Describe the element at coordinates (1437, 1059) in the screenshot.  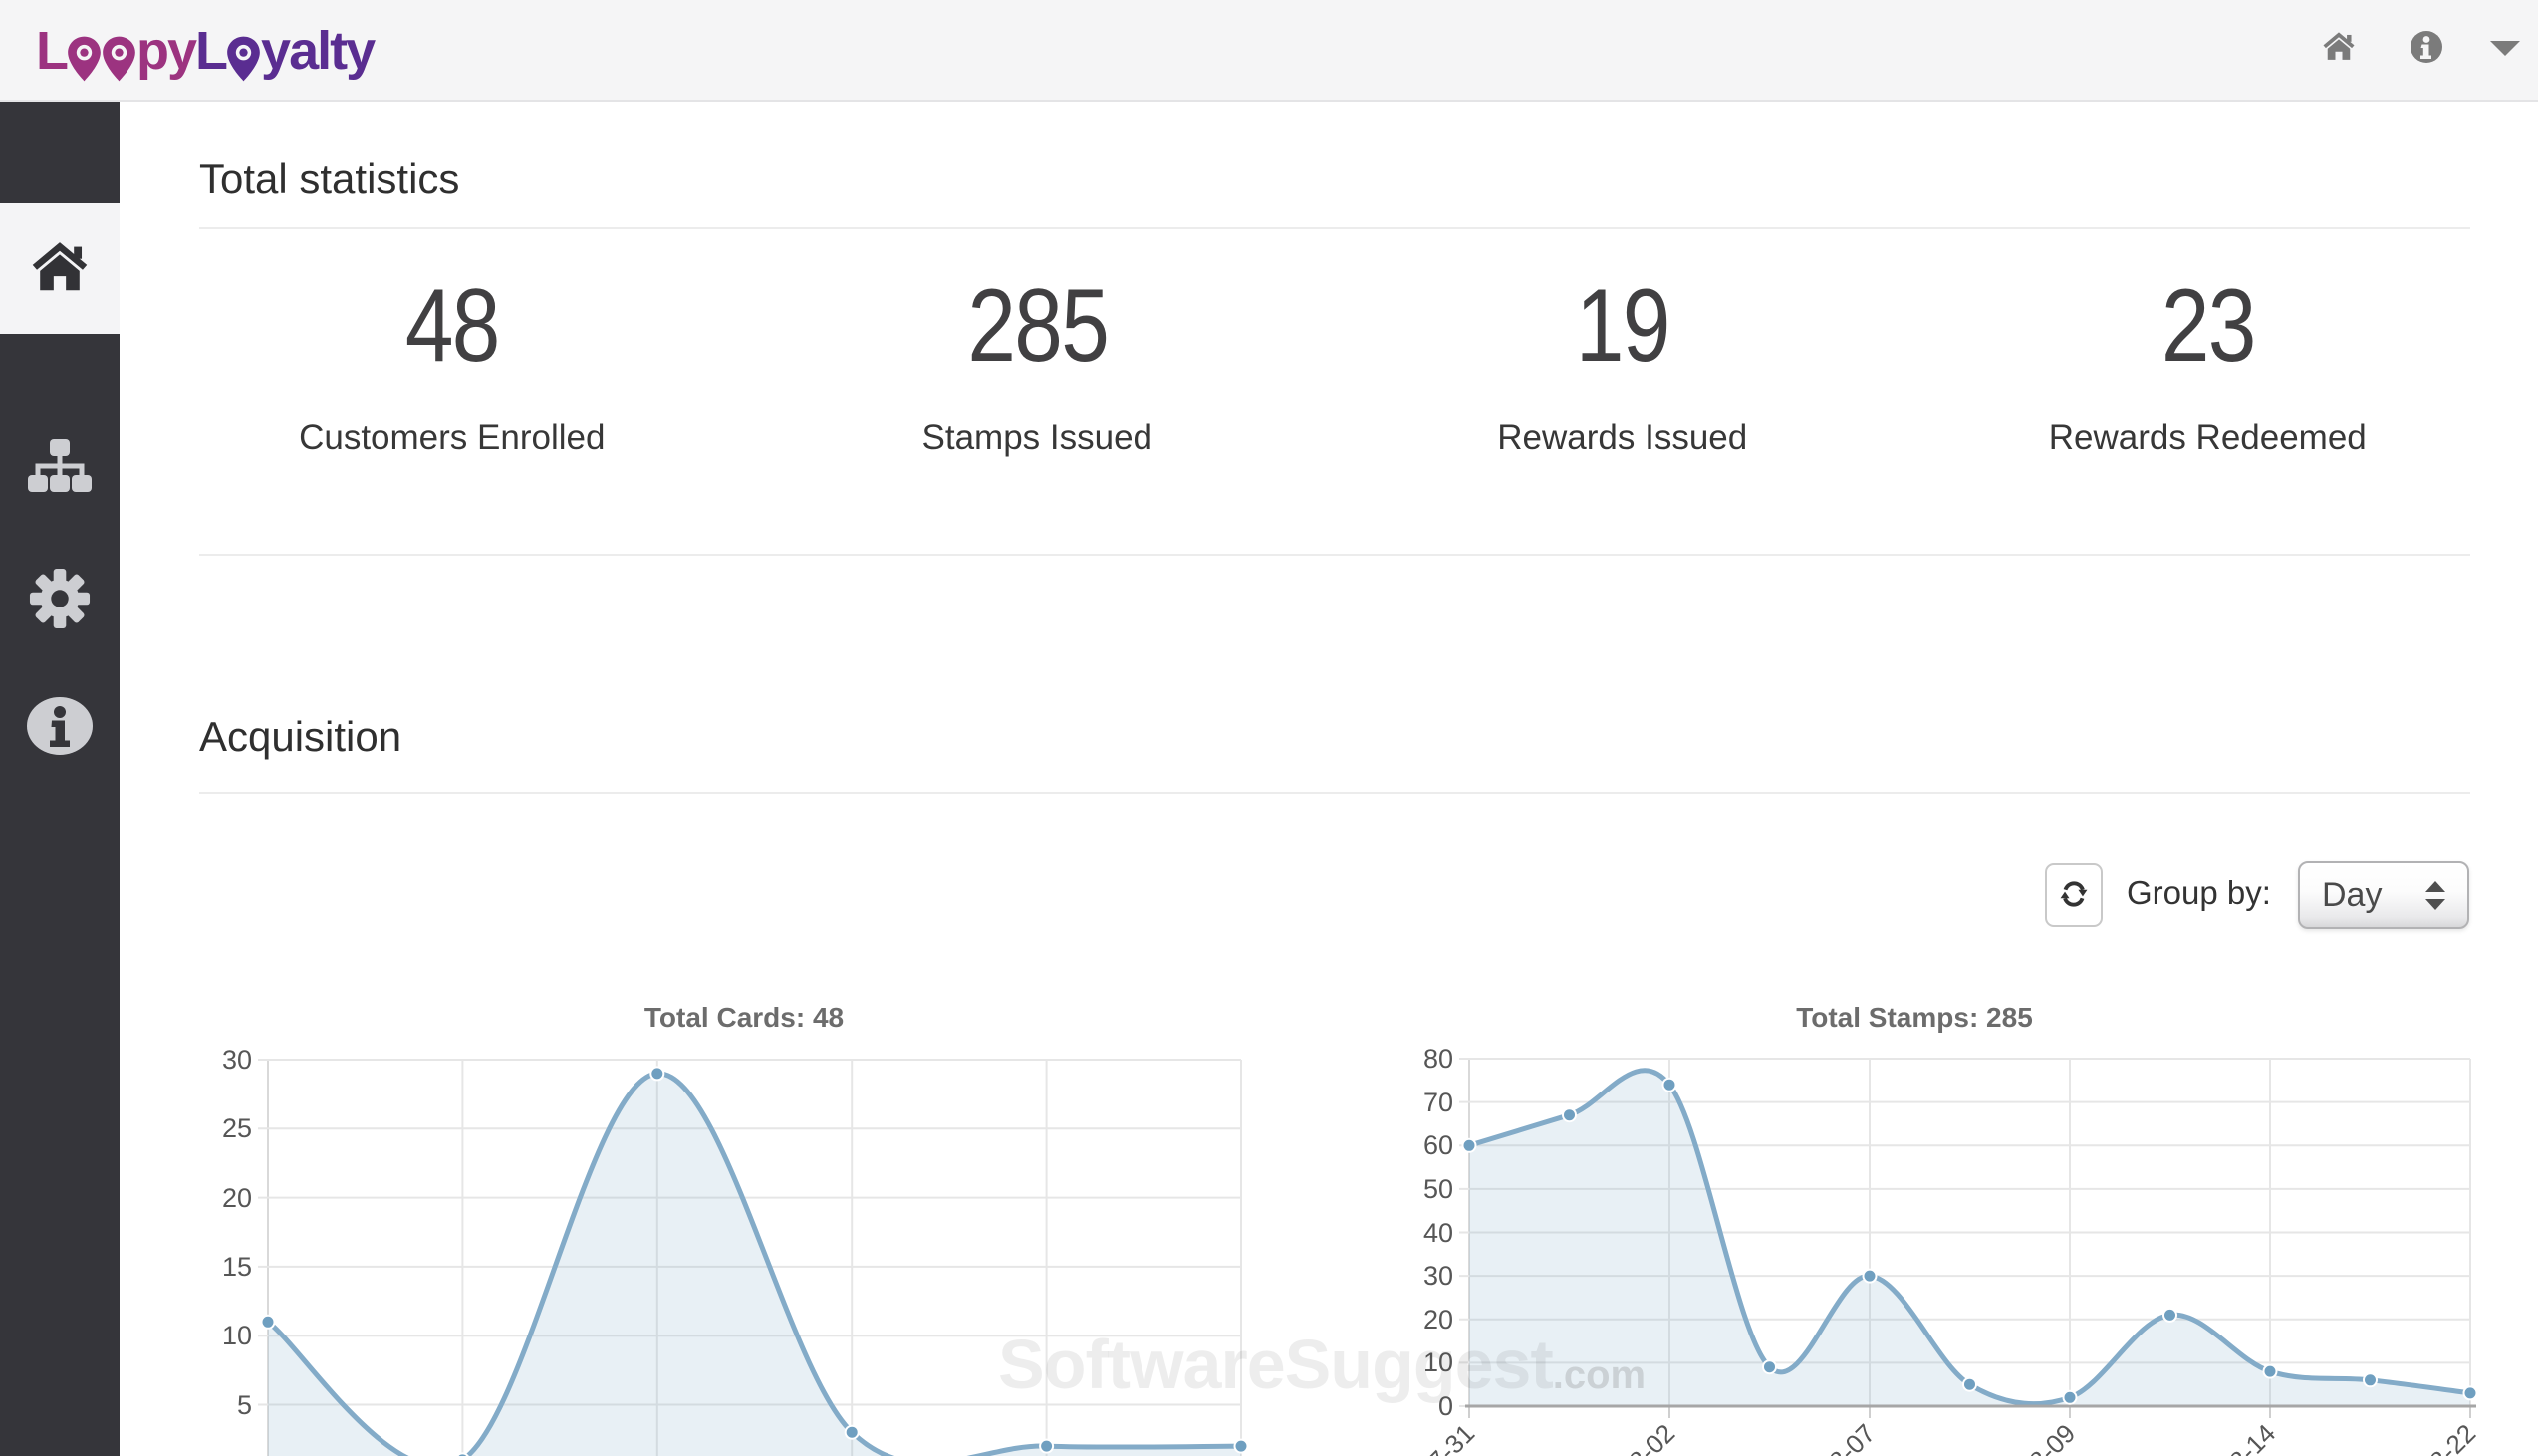
I see `y-tick-label: 80` at that location.